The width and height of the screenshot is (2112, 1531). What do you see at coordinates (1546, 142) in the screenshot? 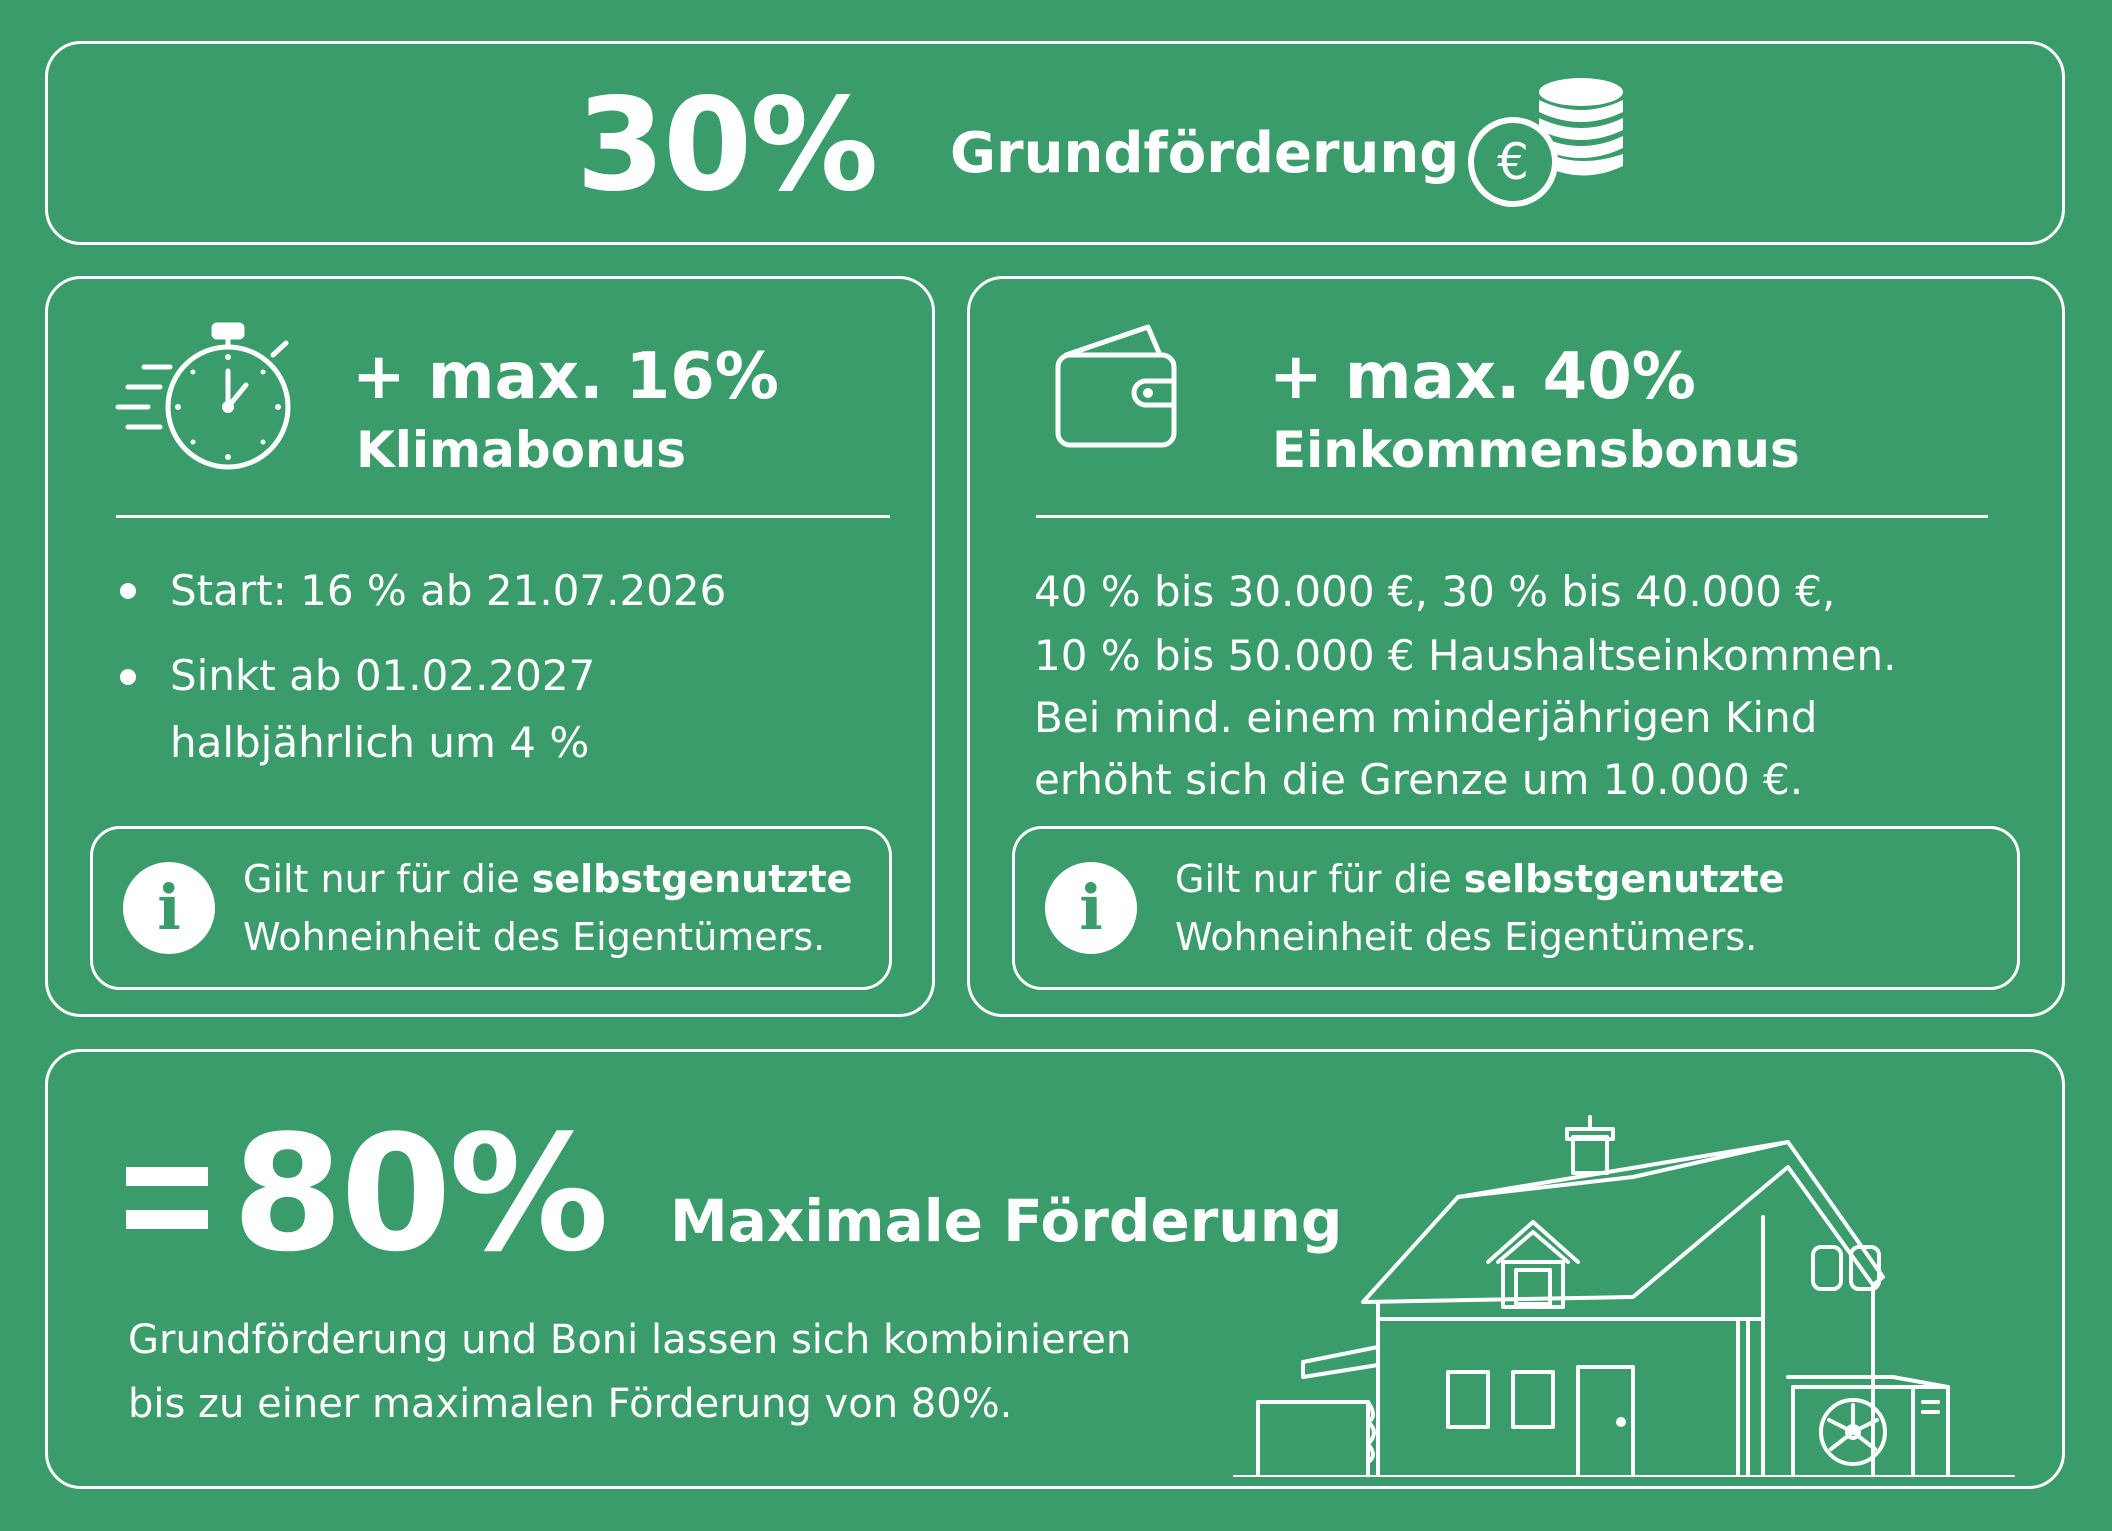
I see `euro-coins-icon: €` at bounding box center [1546, 142].